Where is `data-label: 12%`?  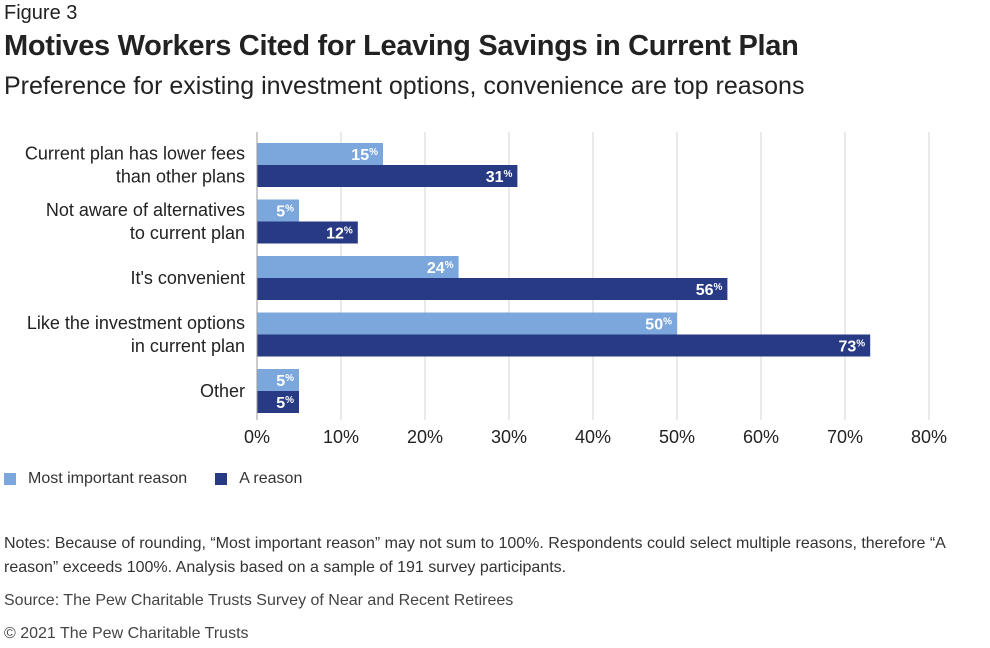 data-label: 12% is located at coordinates (339, 234).